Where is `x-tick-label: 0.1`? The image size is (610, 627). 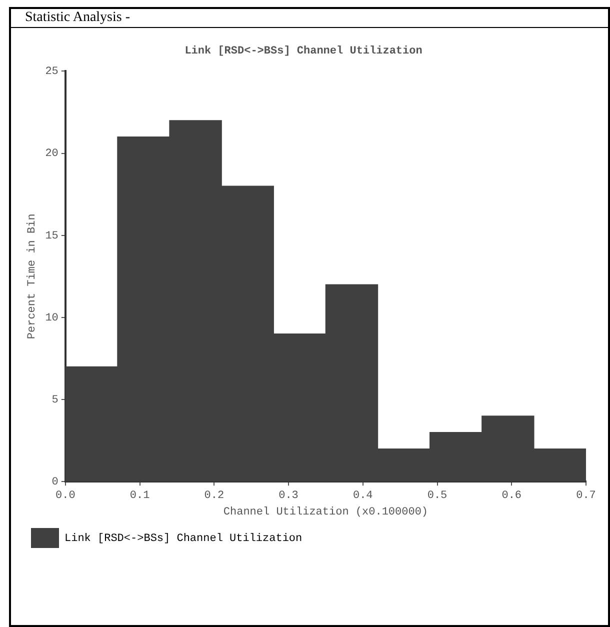 x-tick-label: 0.1 is located at coordinates (140, 496).